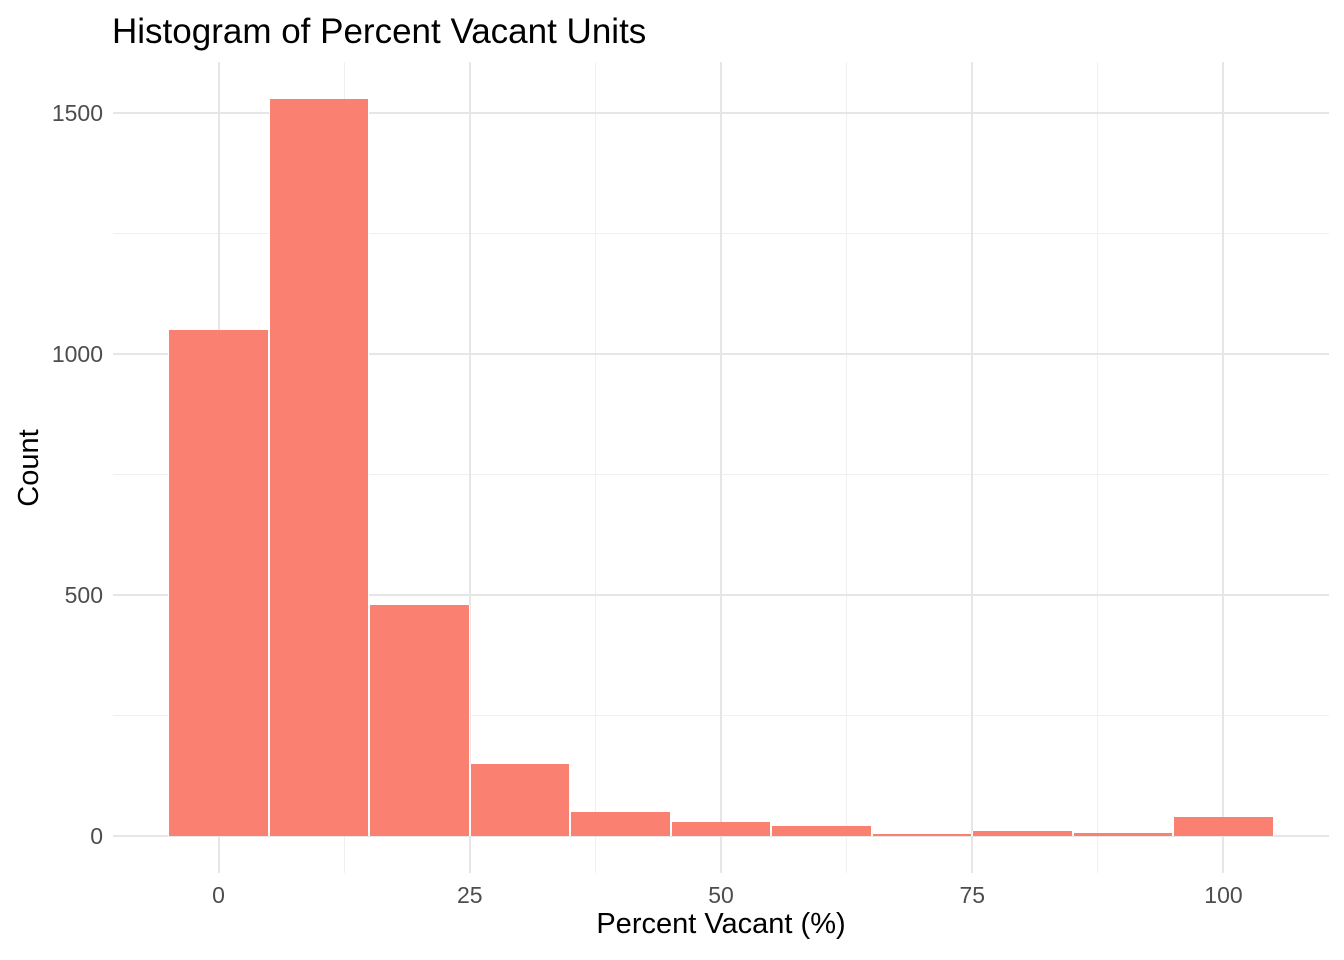 This screenshot has height=960, width=1344. Describe the element at coordinates (469, 895) in the screenshot. I see `x-tick-label: 25` at that location.